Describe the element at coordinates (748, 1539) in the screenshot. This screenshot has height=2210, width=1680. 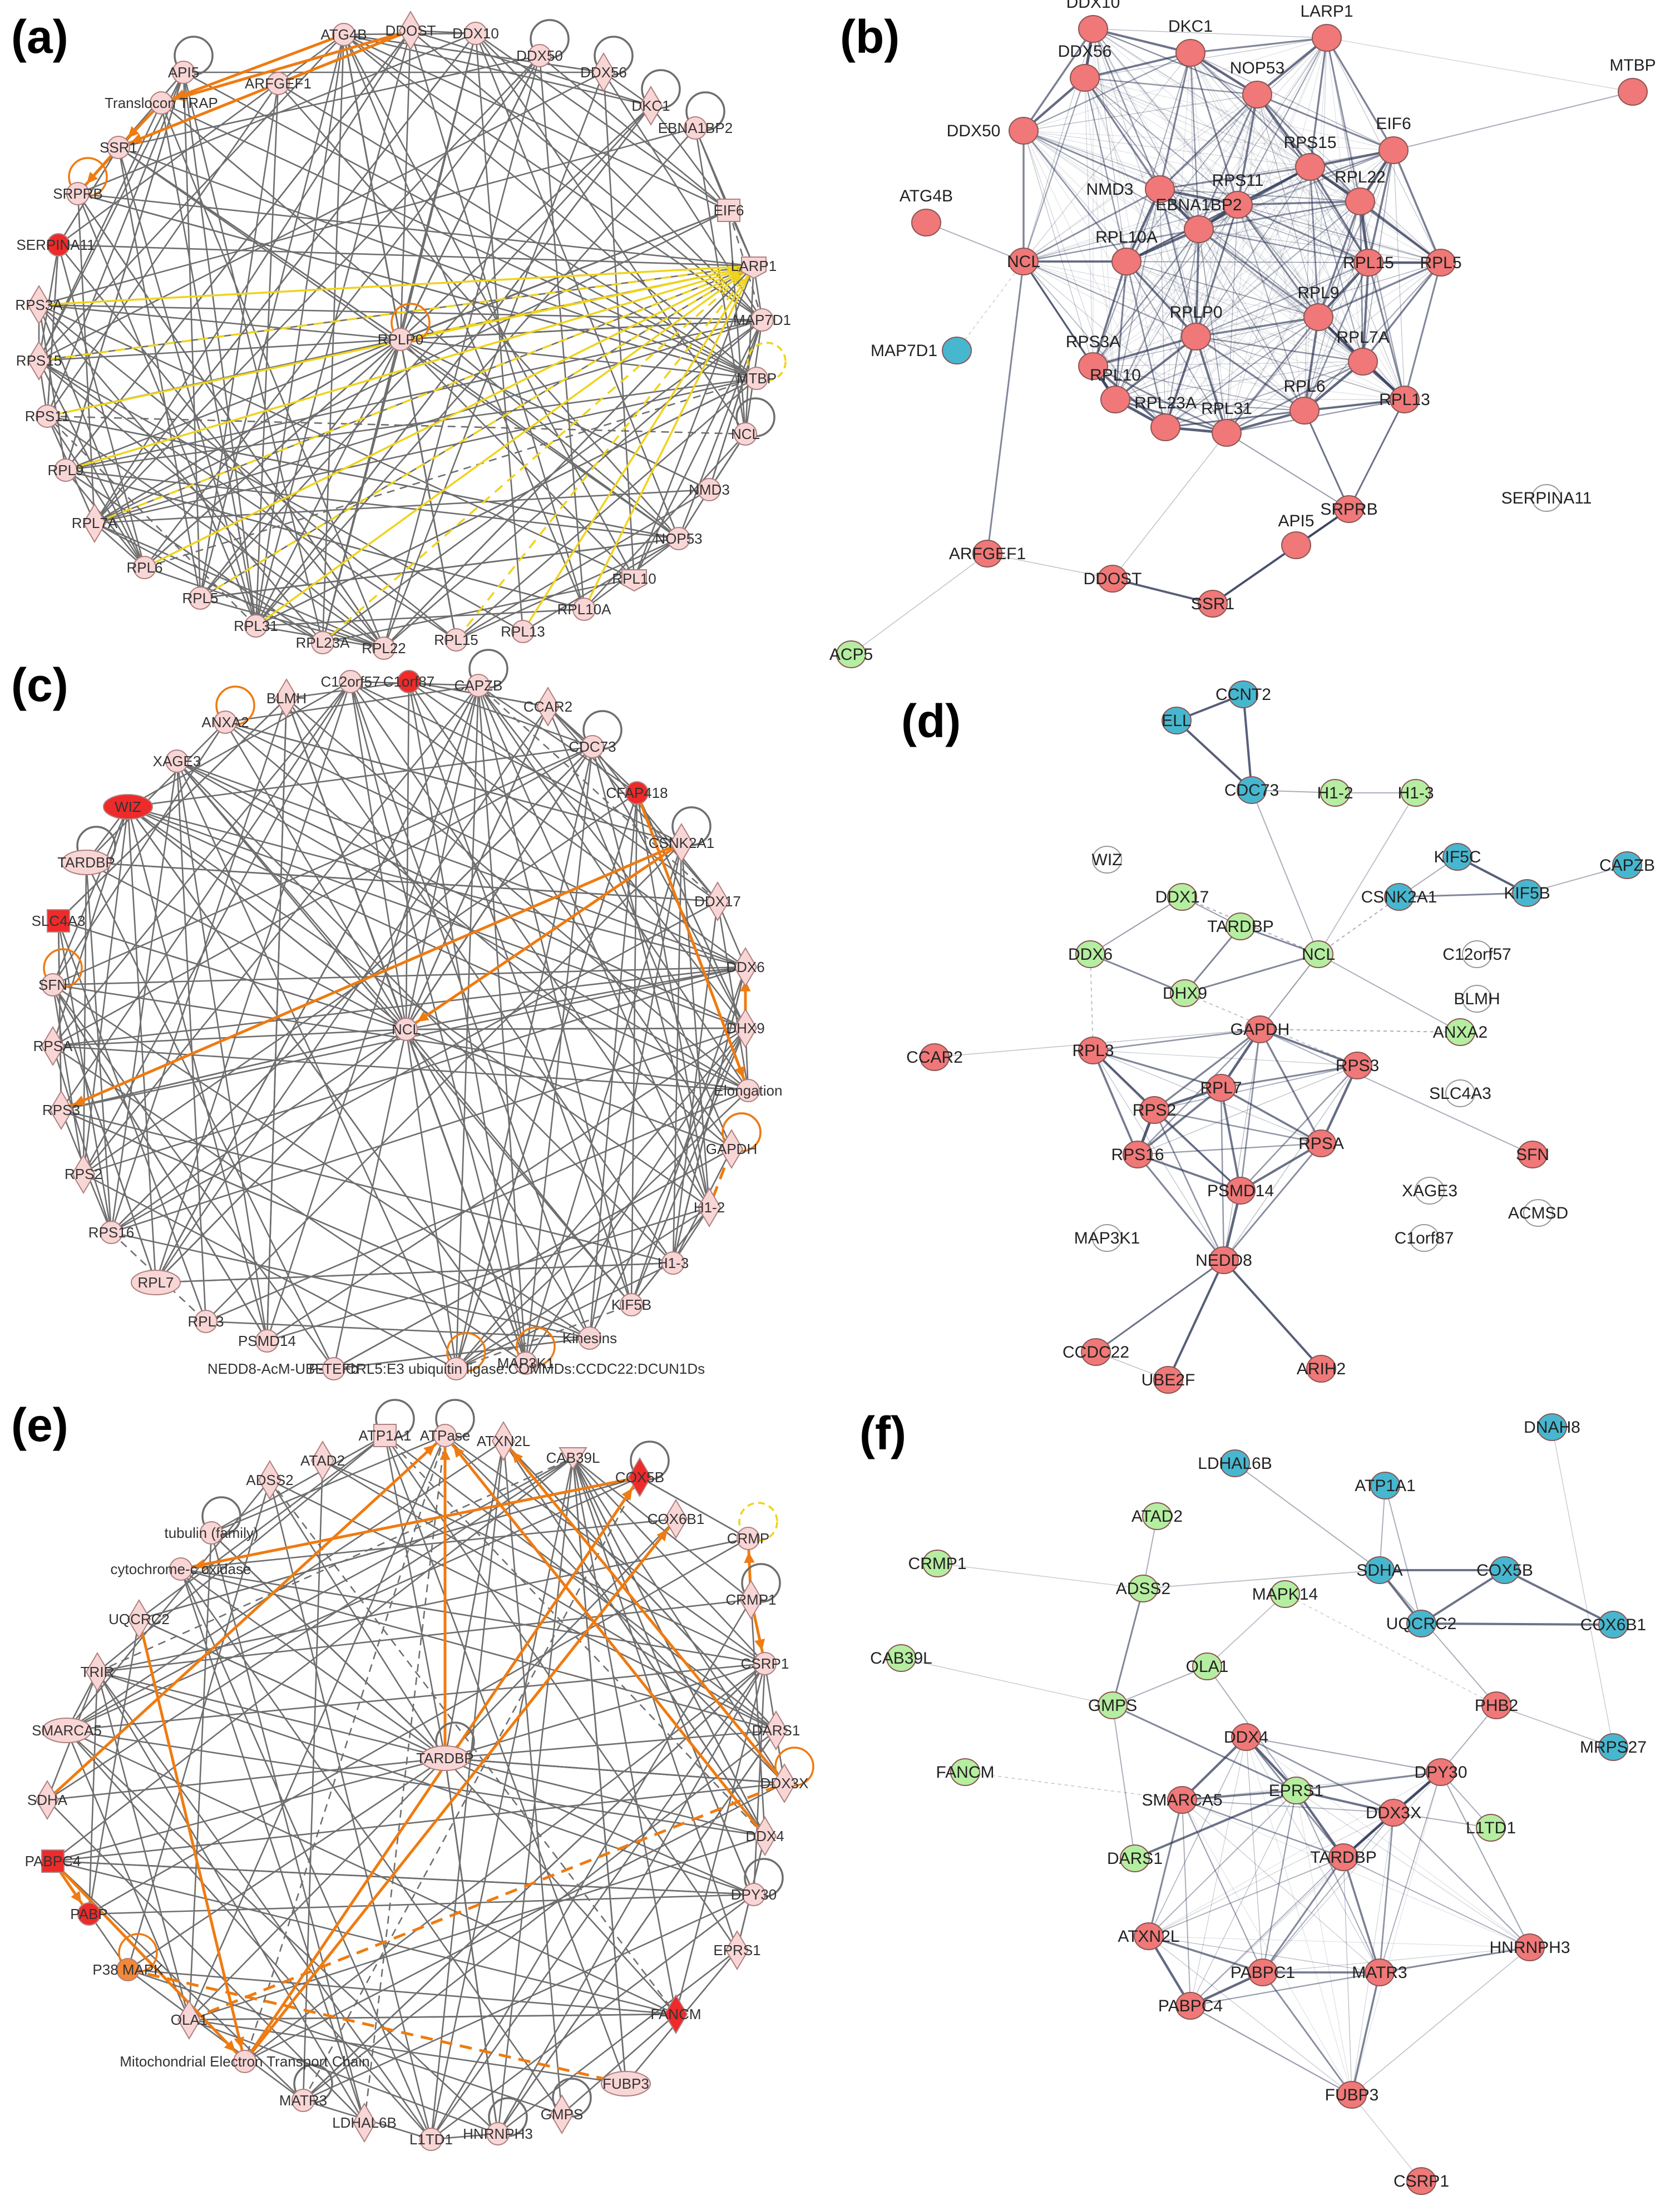
I see `node-crmp: CRMP` at that location.